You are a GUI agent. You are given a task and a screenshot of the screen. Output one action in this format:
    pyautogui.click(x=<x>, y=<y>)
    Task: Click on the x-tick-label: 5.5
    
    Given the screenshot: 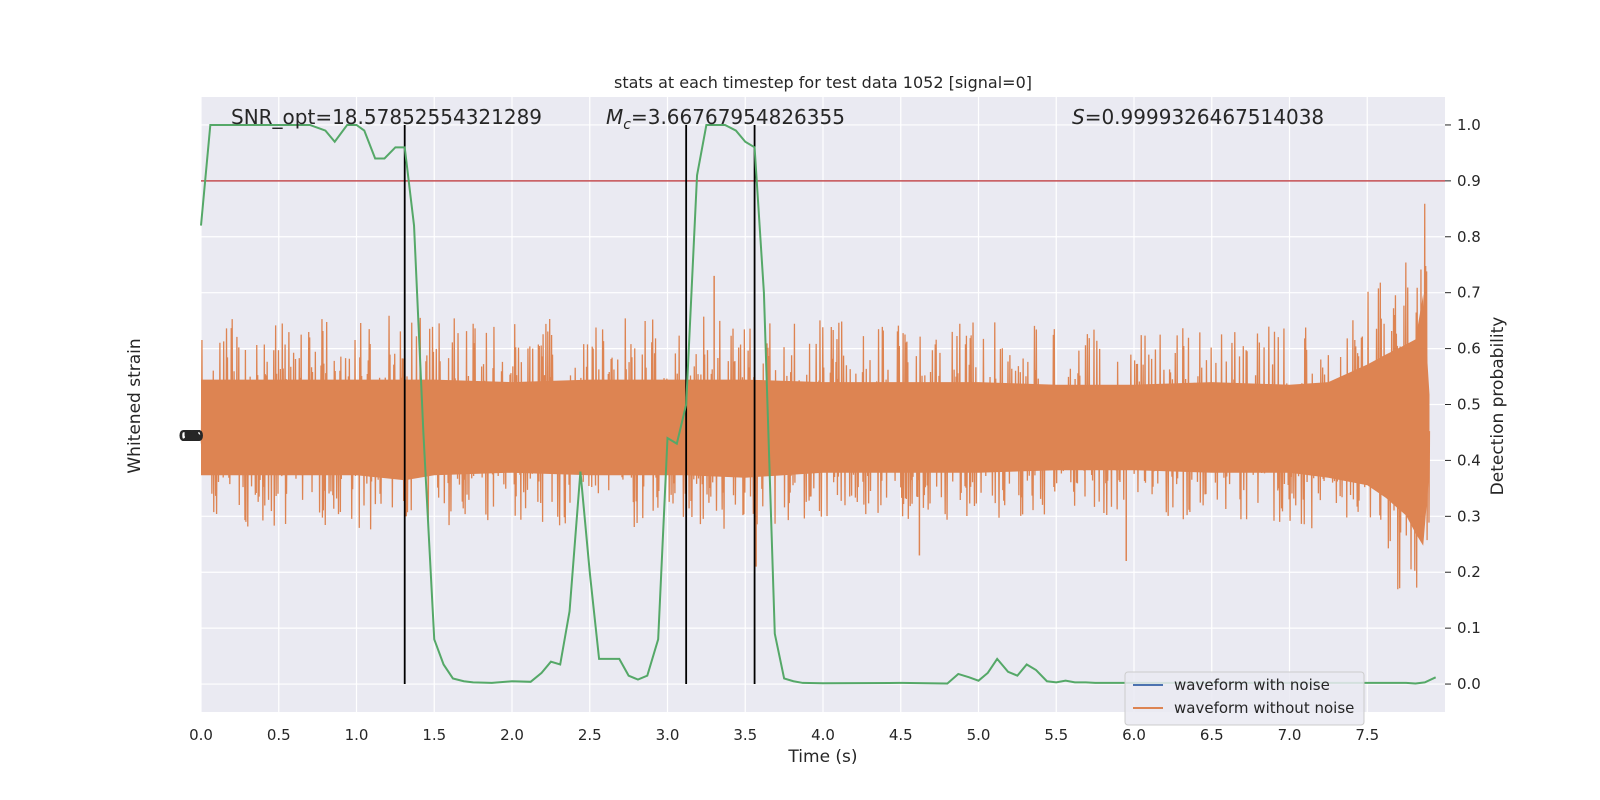 What is the action you would take?
    pyautogui.click(x=1056, y=735)
    